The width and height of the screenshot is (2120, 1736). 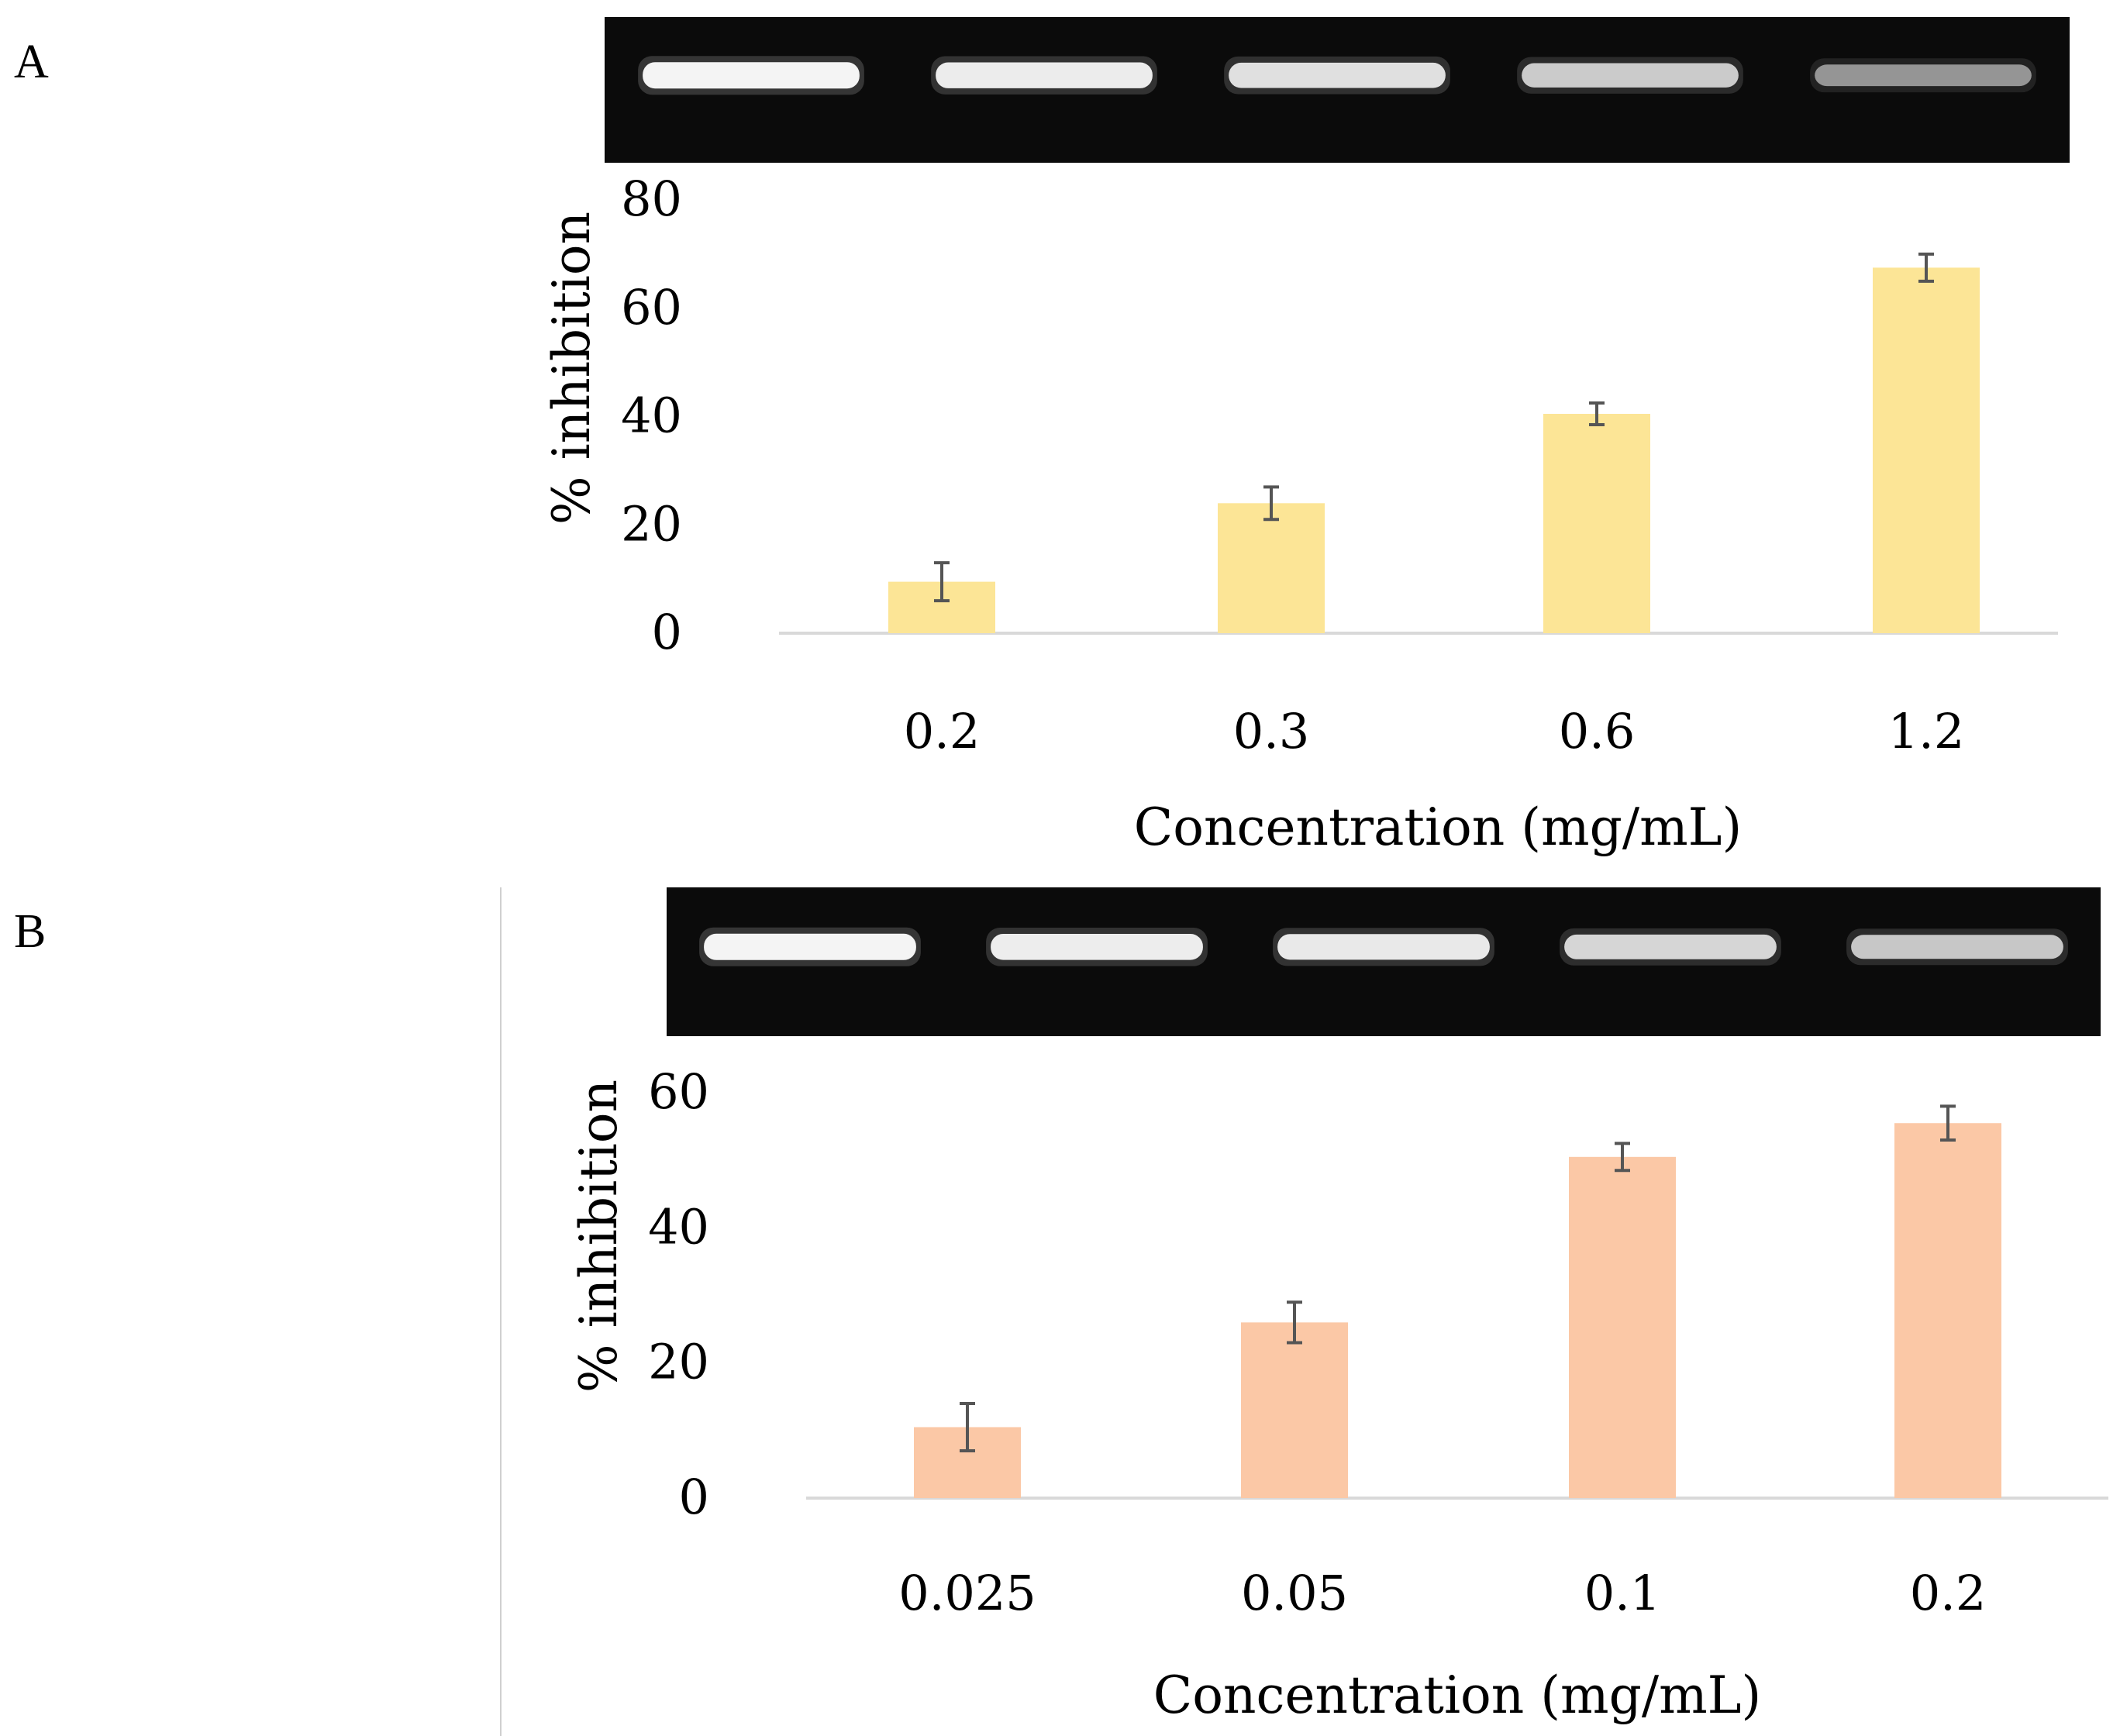 I want to click on x-tick-label: 0.025, so click(x=967, y=1593).